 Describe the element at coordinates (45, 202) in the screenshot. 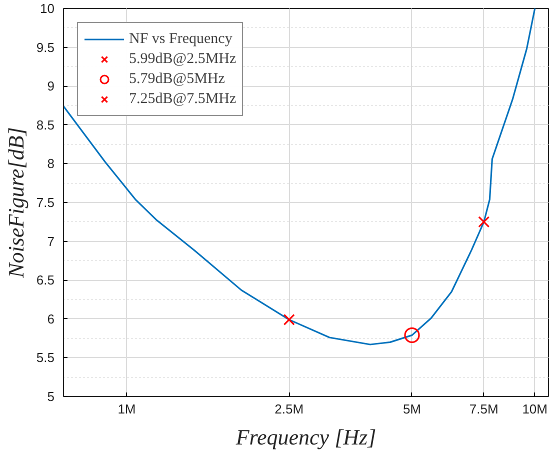

I see `y-tick-label: 7.5` at that location.